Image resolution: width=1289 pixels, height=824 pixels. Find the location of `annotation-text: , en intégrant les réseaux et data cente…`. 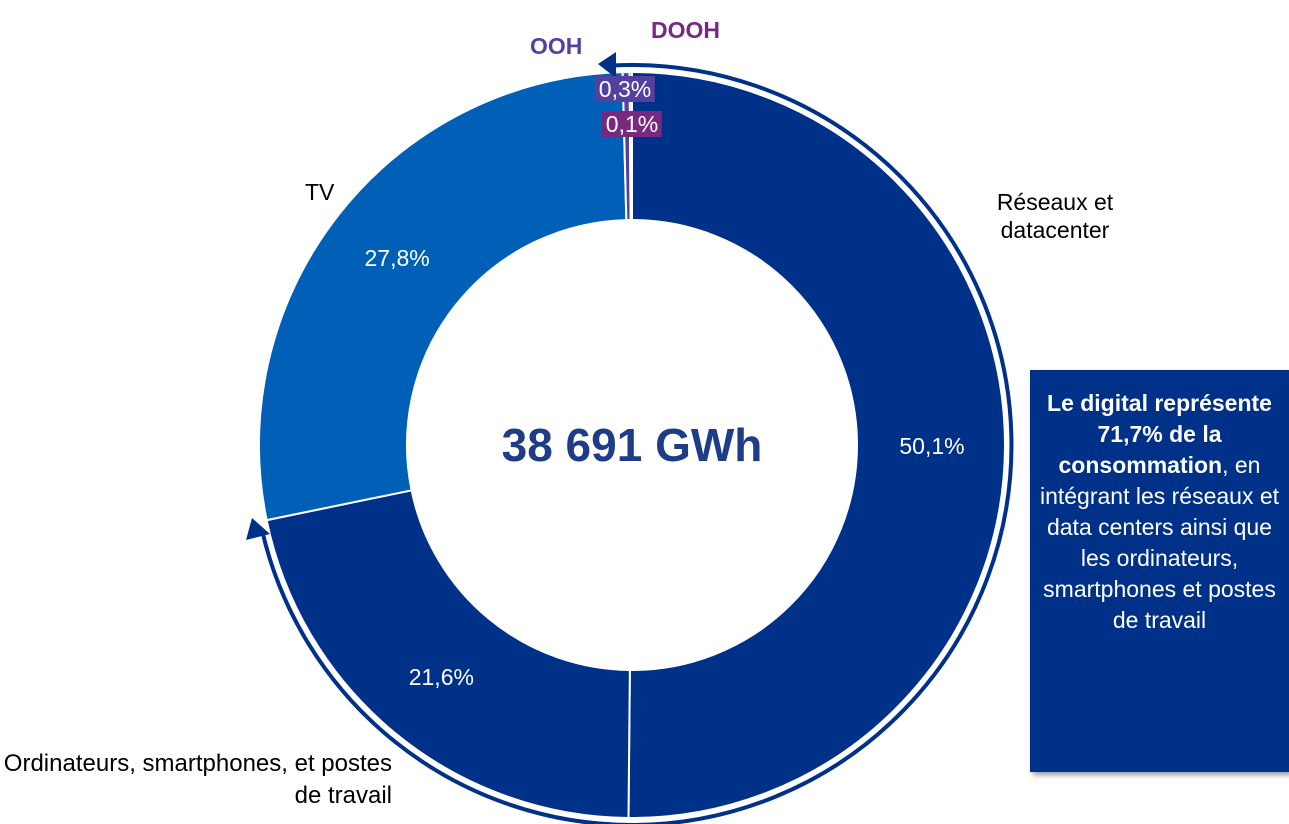

annotation-text: , en intégrant les réseaux et data cente… is located at coordinates (1159, 542).